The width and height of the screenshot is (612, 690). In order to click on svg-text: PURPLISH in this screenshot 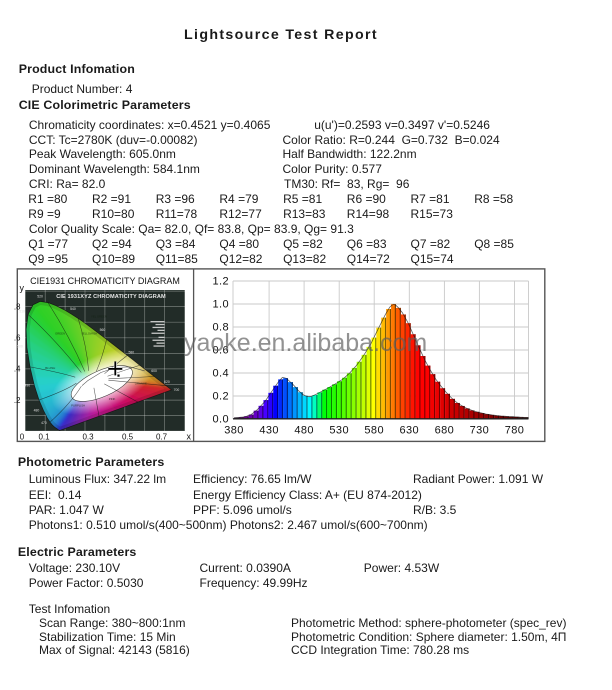, I will do `click(78, 405)`.